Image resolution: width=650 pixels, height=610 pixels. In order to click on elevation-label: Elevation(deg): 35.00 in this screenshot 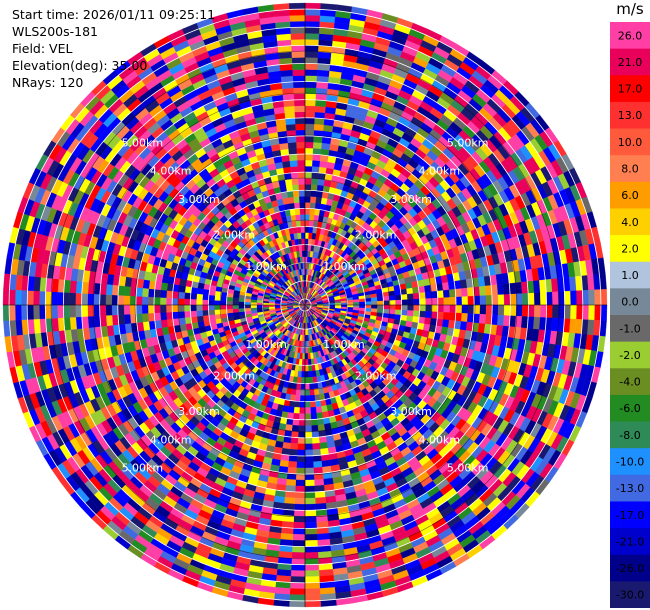, I will do `click(80, 65)`.